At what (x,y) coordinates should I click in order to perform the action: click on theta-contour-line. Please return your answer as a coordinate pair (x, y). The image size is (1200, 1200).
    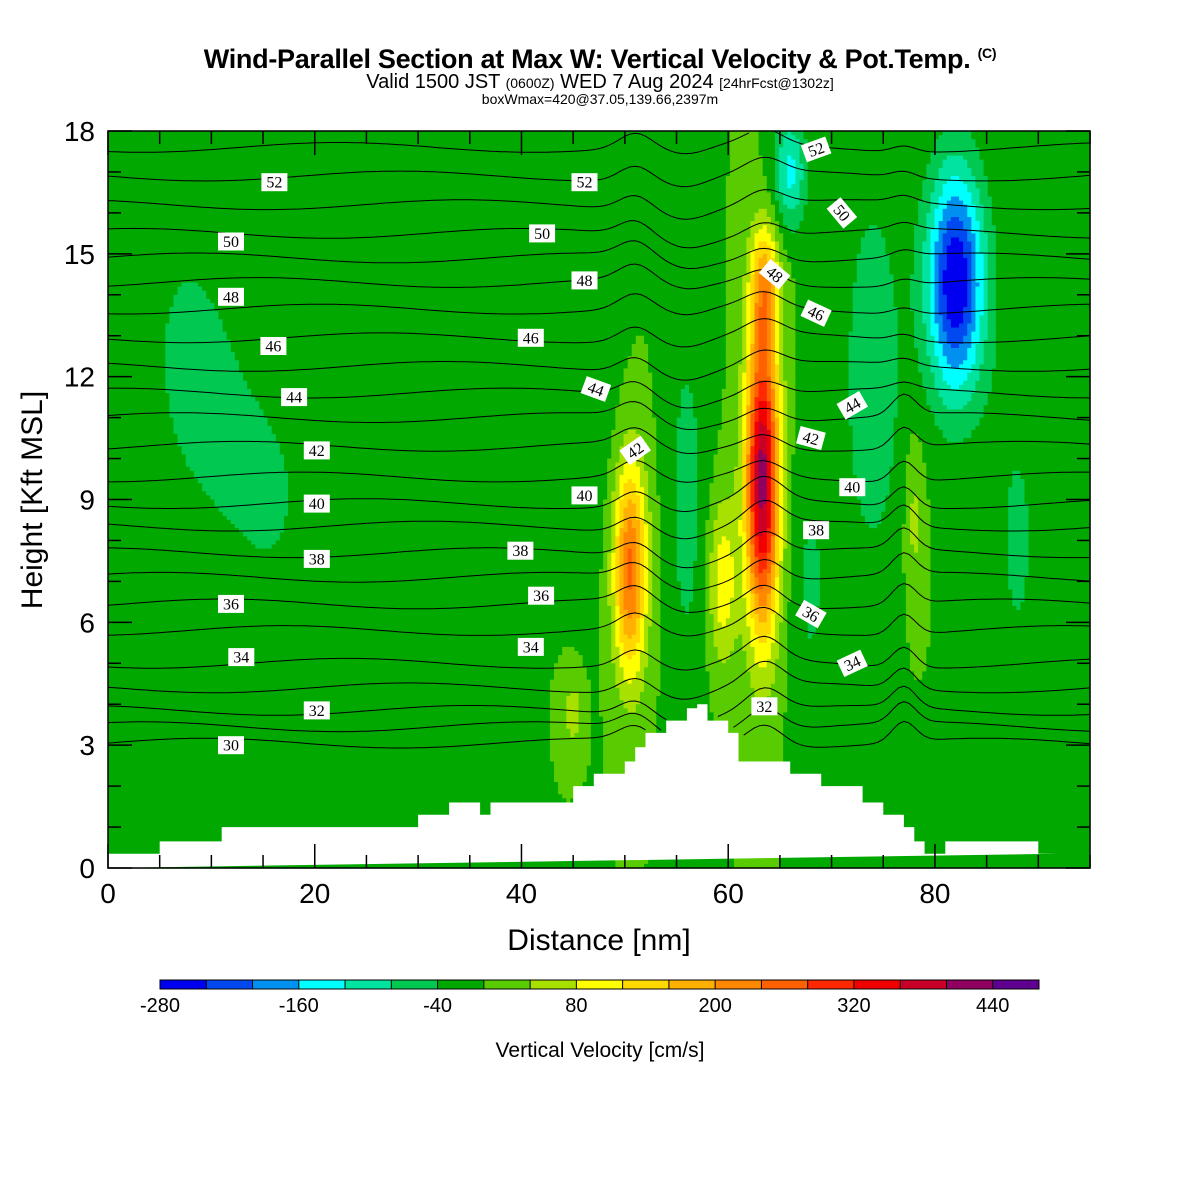
    Looking at the image, I should click on (599, 519).